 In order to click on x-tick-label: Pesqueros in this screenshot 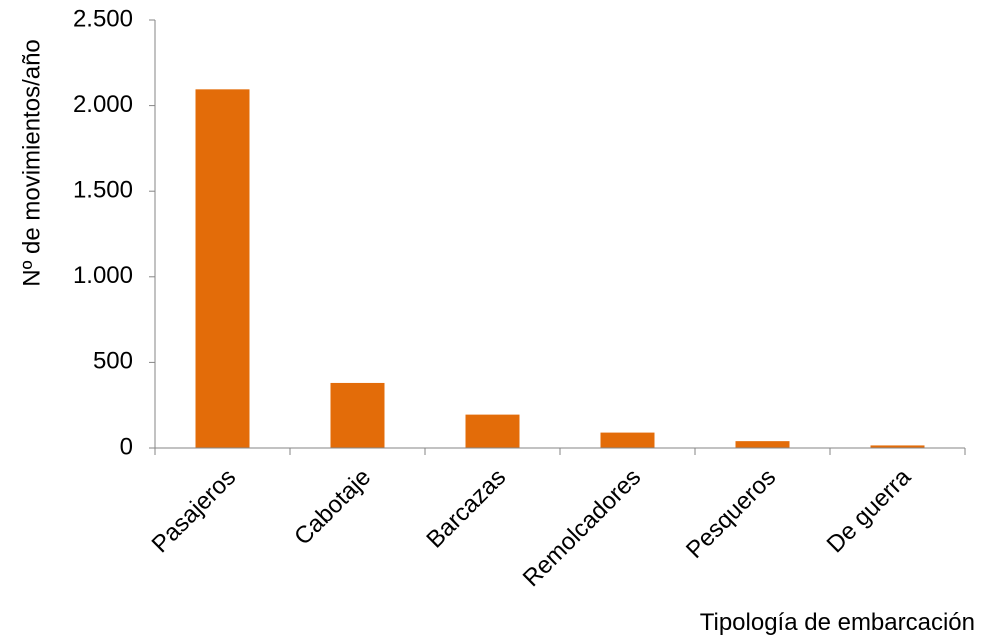, I will do `click(731, 514)`.